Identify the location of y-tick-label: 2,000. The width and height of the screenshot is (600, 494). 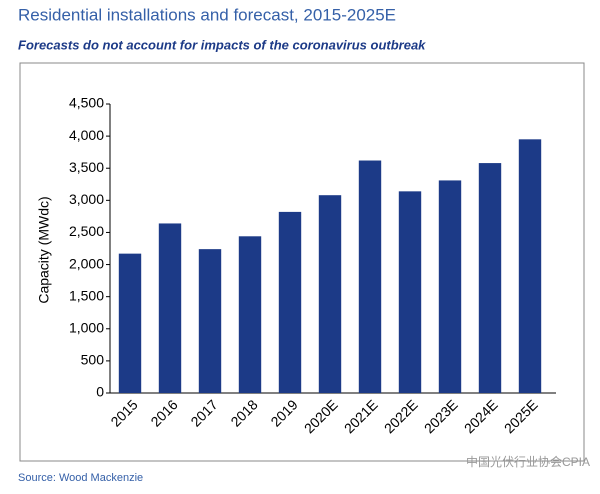
(86, 263).